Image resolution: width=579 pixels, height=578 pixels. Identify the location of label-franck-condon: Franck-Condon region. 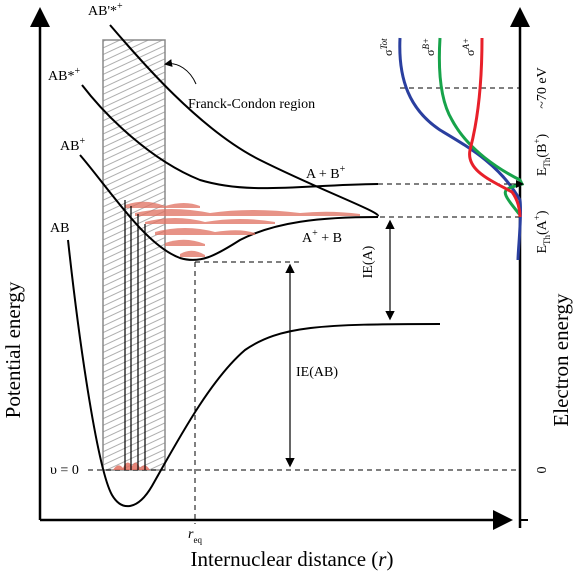
(251, 104).